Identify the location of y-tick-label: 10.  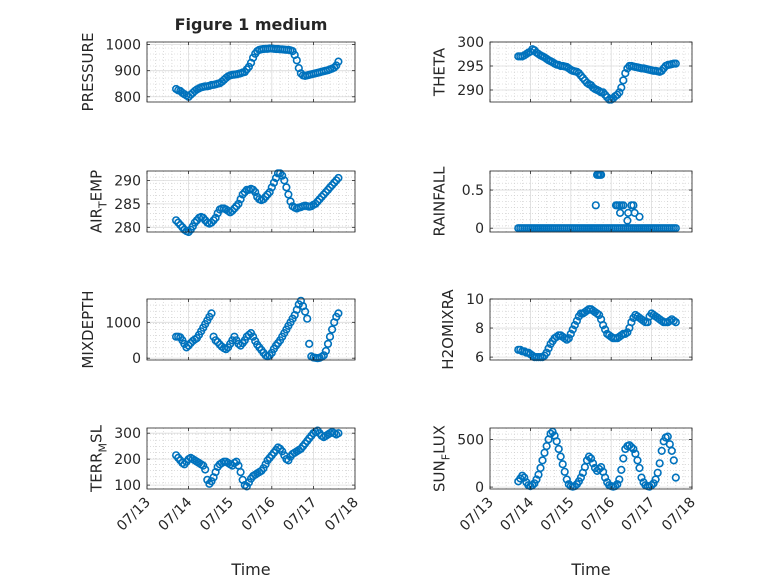
(475, 300).